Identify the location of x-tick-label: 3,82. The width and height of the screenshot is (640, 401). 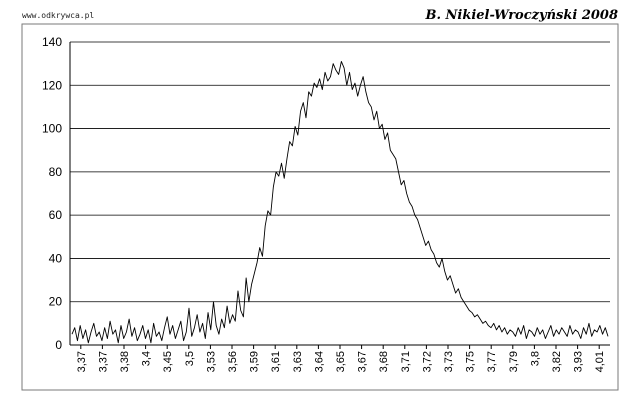
(557, 361).